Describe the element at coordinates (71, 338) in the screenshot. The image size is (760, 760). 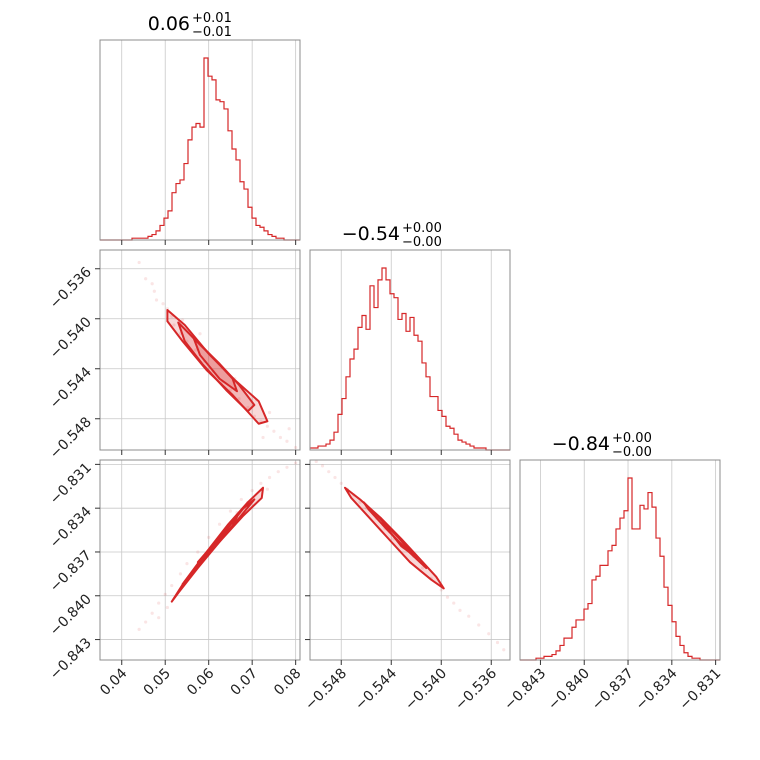
I see `y-tick-label: −0.540` at that location.